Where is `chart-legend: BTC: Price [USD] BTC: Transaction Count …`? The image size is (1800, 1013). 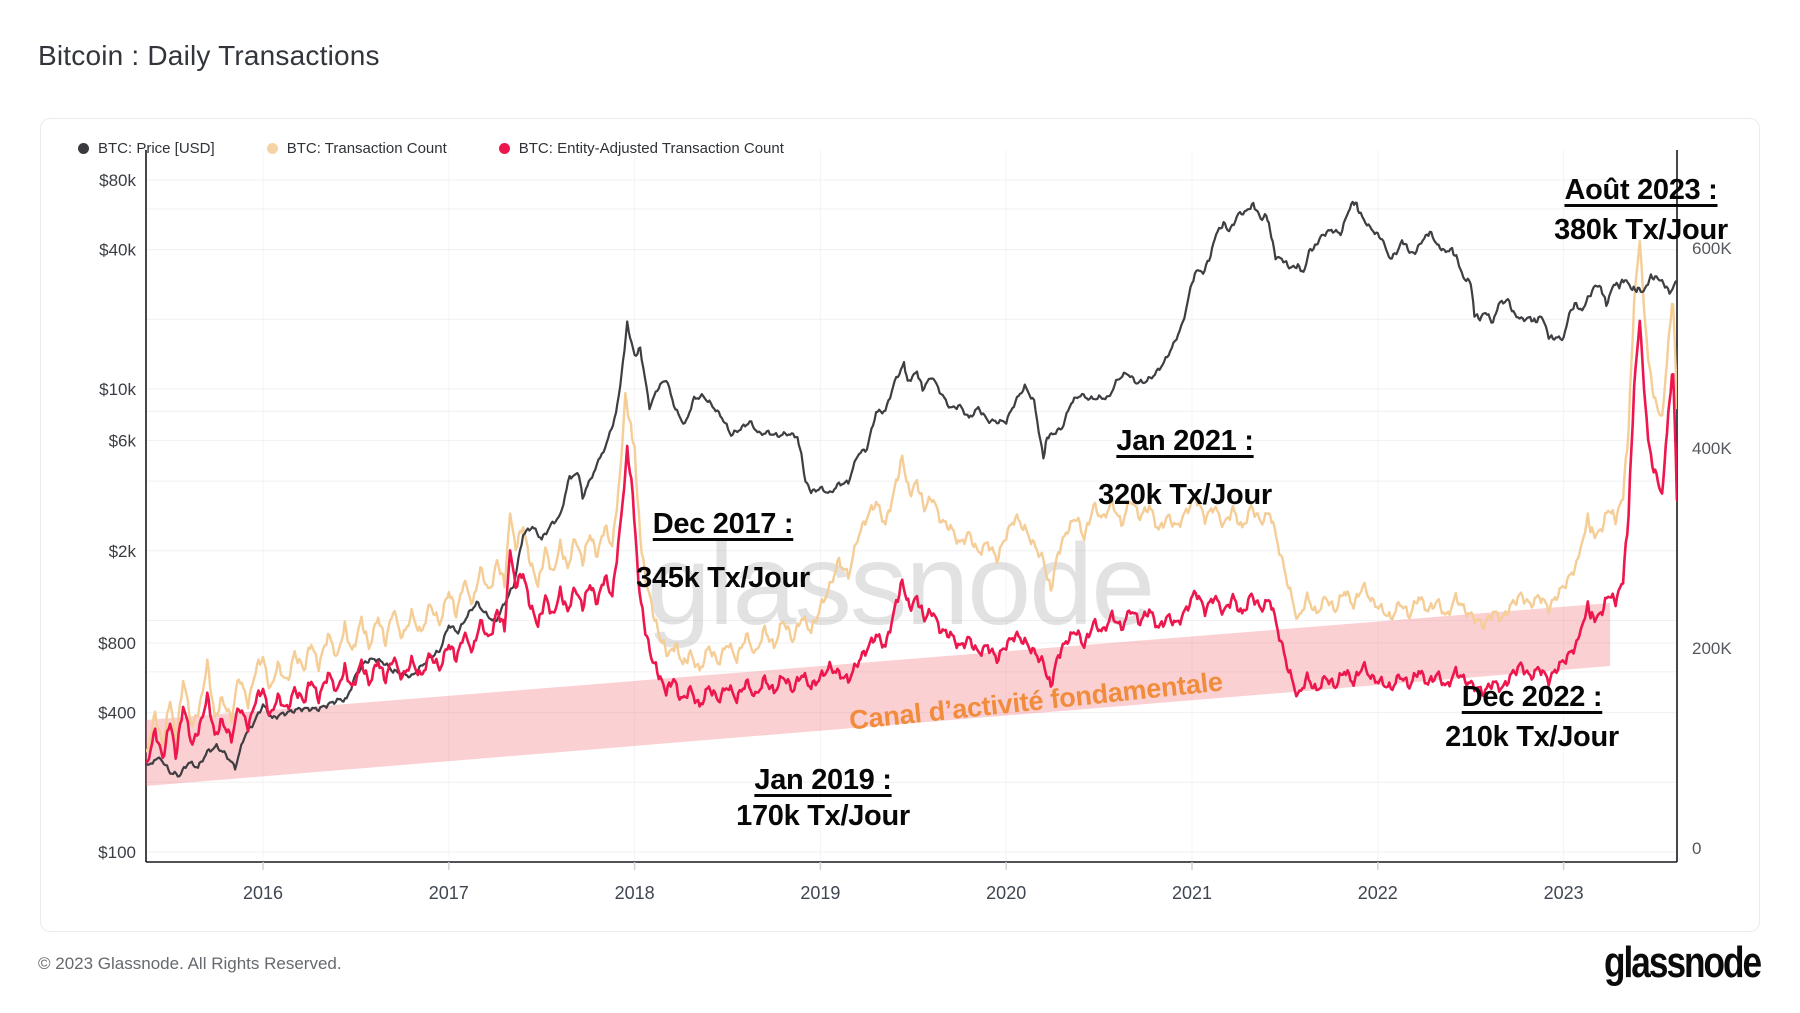 chart-legend: BTC: Price [USD] BTC: Transaction Count … is located at coordinates (457, 148).